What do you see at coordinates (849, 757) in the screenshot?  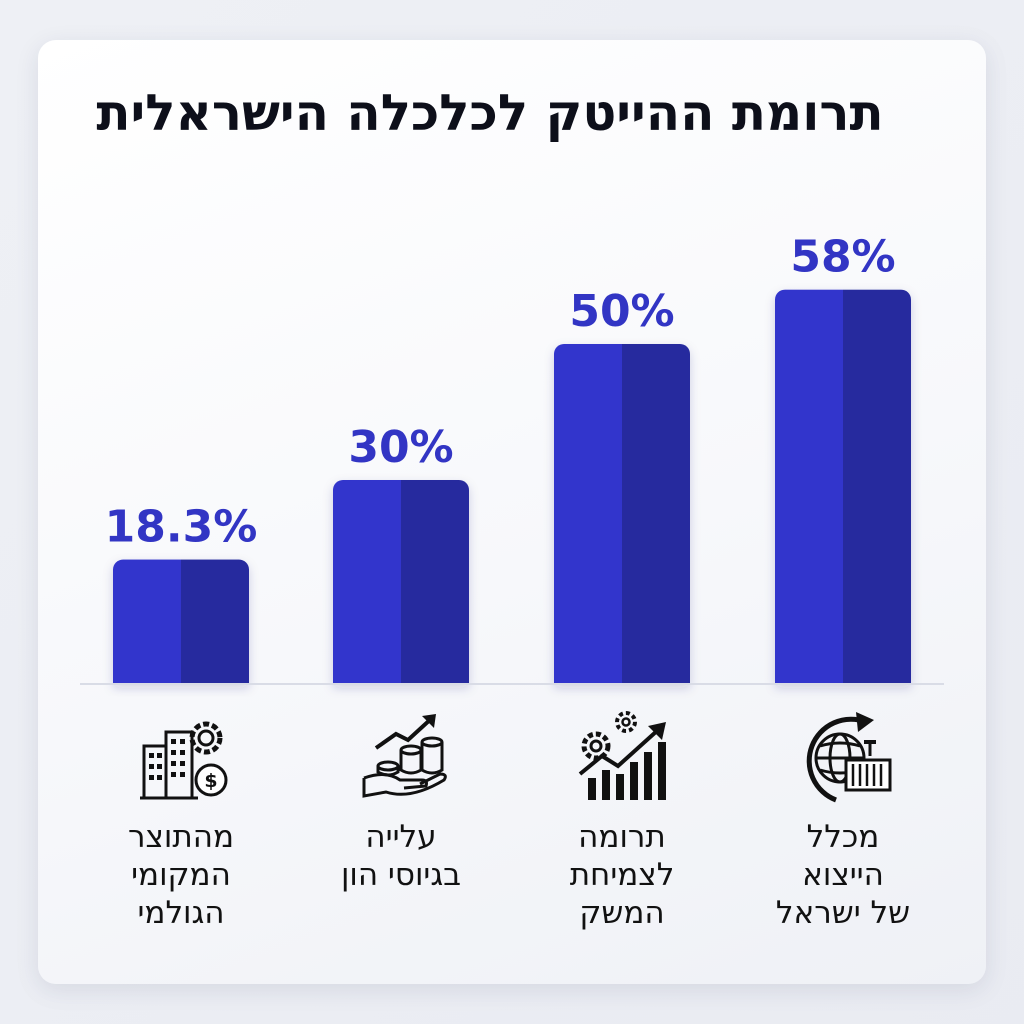 I see `globe-container-export-icon` at bounding box center [849, 757].